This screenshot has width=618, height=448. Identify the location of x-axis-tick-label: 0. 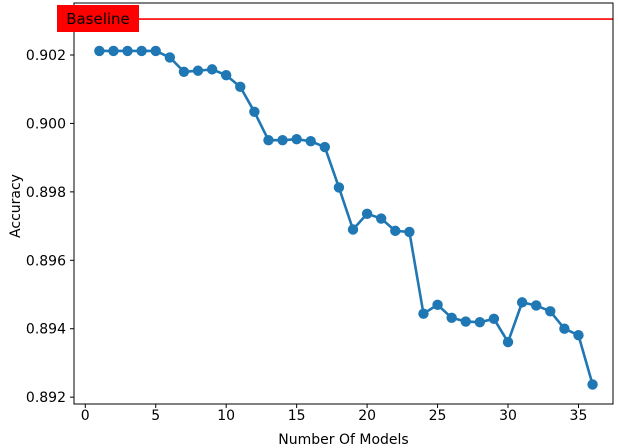
(85, 416).